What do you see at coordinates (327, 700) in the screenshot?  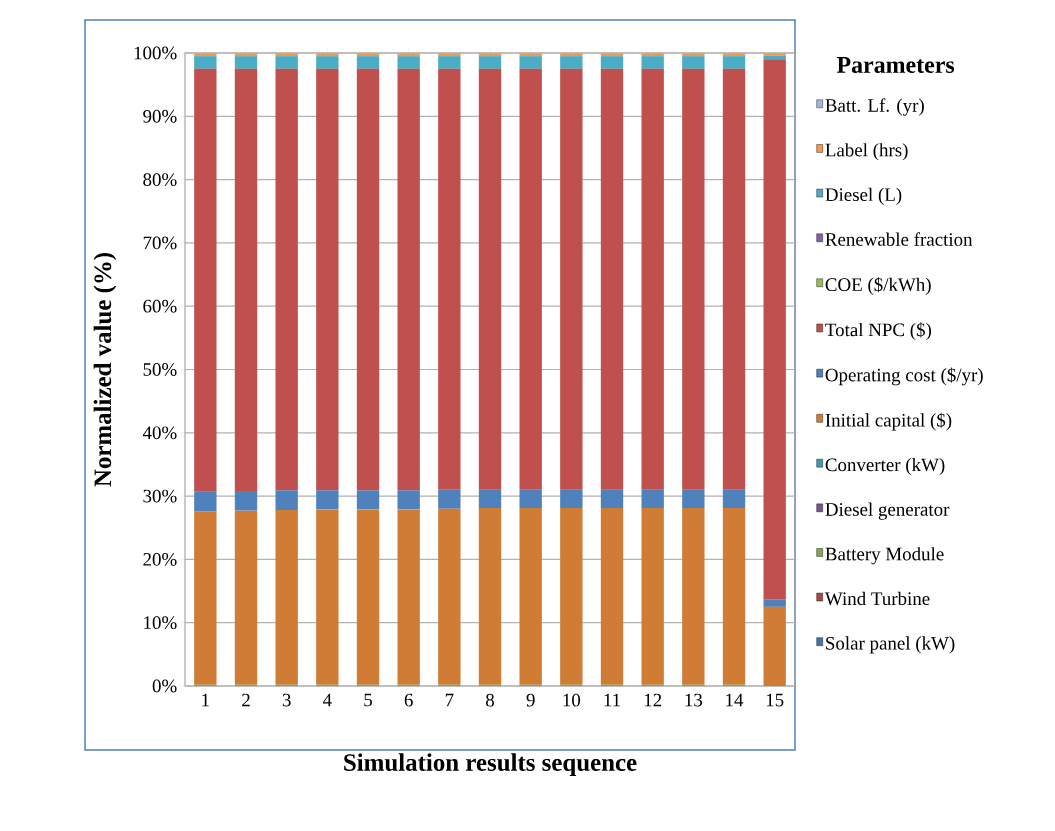 I see `x-tick-label: 4` at bounding box center [327, 700].